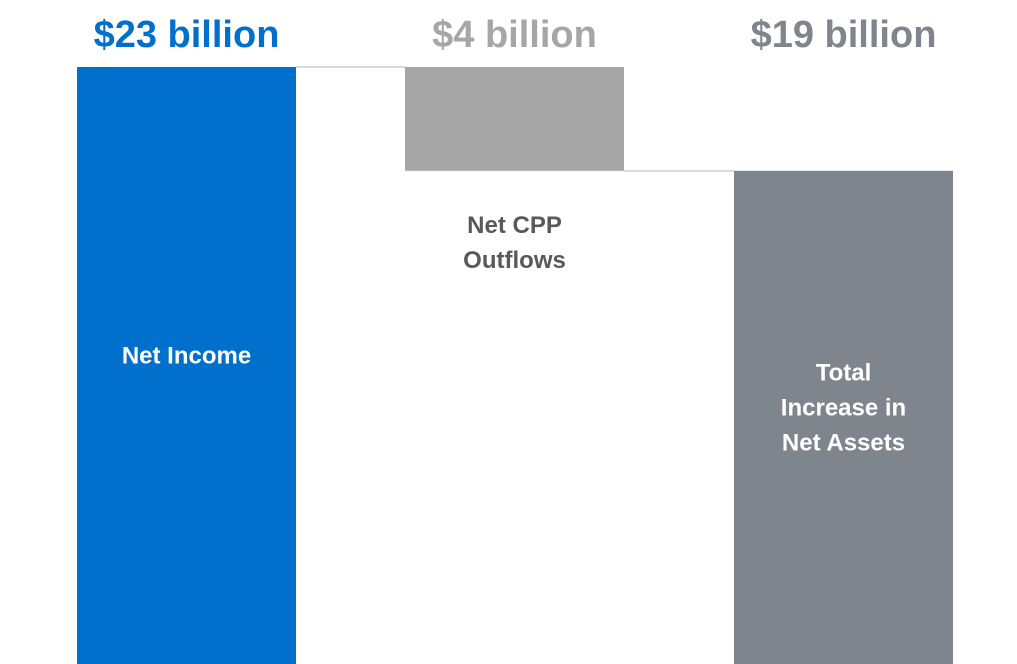  Describe the element at coordinates (186, 356) in the screenshot. I see `category-label-net-income: Net Income` at that location.